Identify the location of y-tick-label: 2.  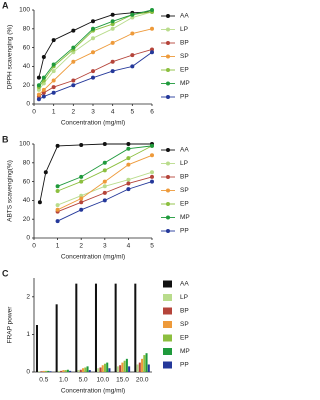
(28, 297).